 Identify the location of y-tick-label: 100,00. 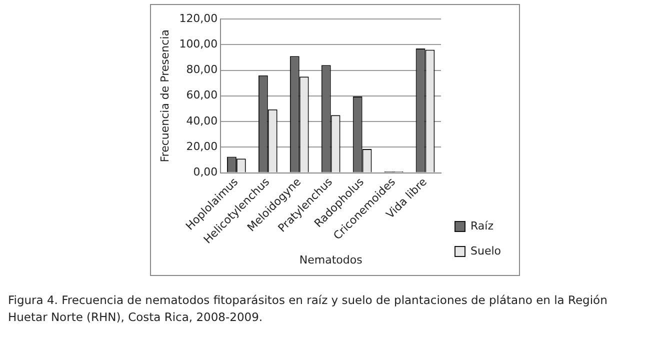
(198, 43).